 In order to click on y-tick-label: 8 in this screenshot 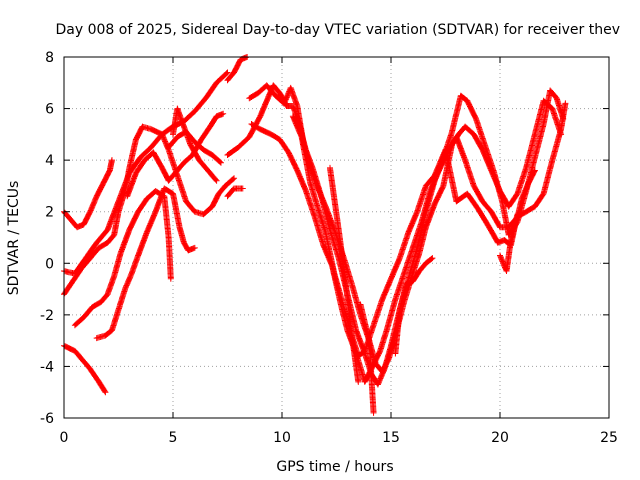, I will do `click(49, 58)`.